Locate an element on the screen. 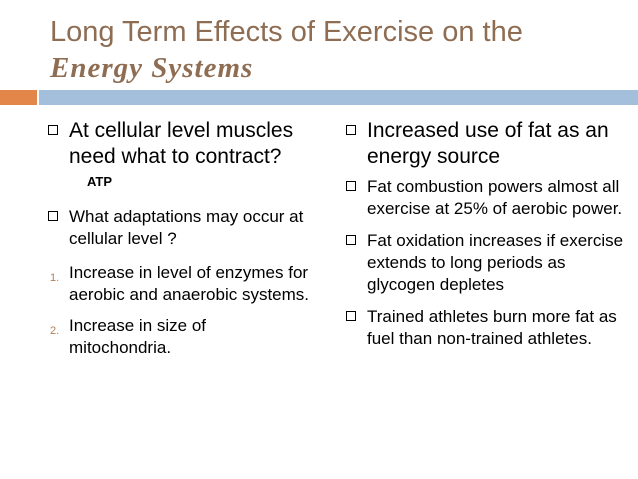  atp-label: ATP is located at coordinates (100, 181).